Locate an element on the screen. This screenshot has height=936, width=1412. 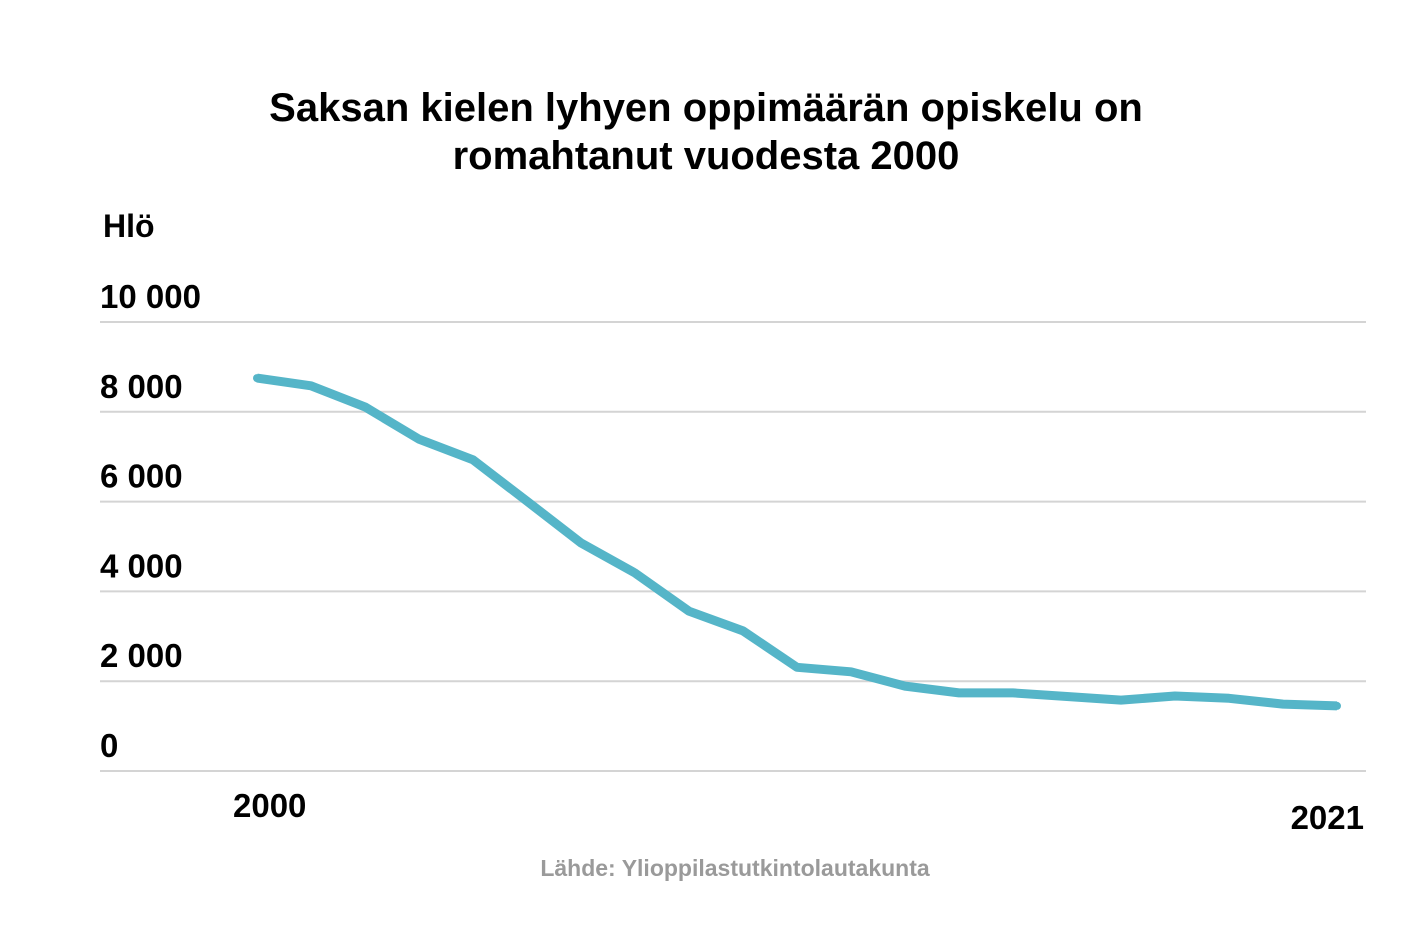
y-tick-label: 8 000 is located at coordinates (141, 386).